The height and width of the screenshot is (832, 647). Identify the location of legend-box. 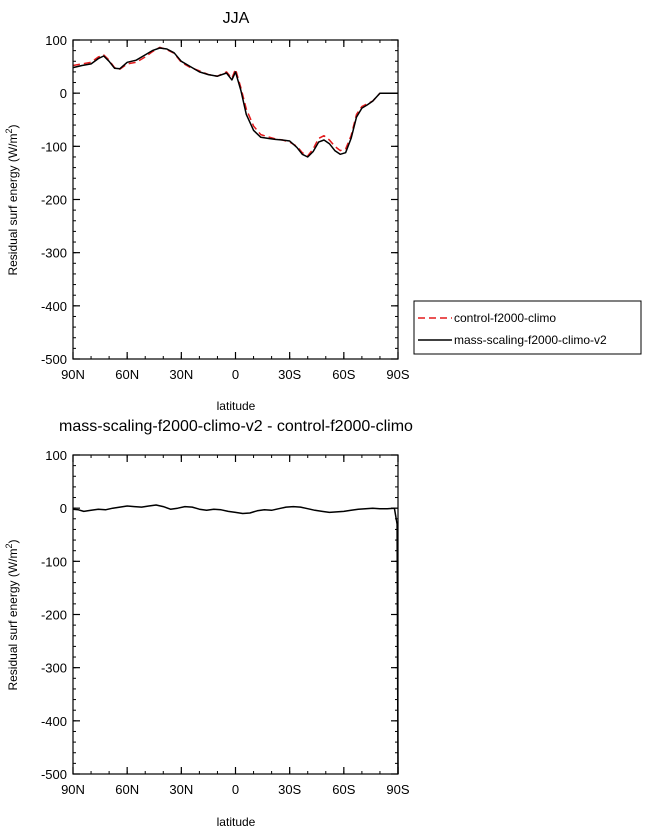
(527, 327).